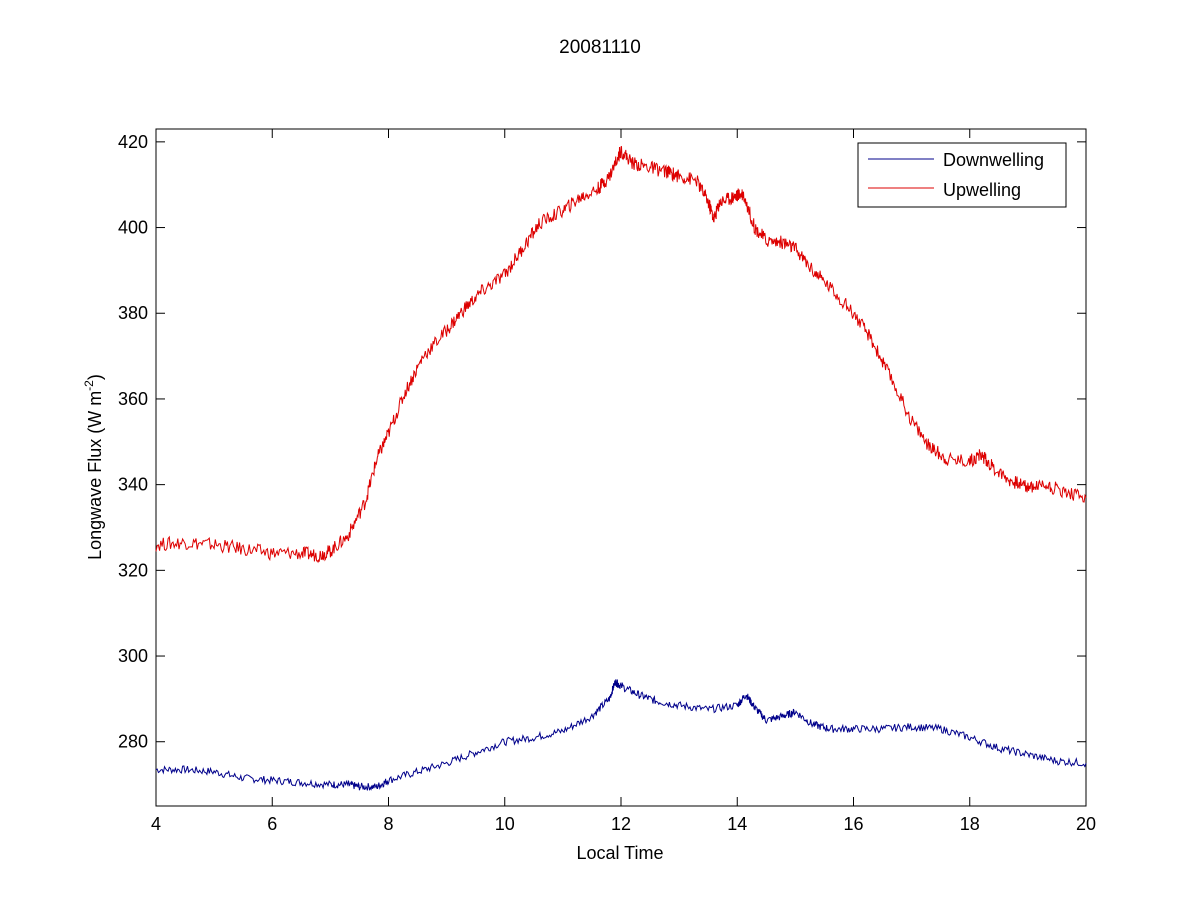 The height and width of the screenshot is (900, 1200). Describe the element at coordinates (600, 47) in the screenshot. I see `chart-title: 20081110` at that location.